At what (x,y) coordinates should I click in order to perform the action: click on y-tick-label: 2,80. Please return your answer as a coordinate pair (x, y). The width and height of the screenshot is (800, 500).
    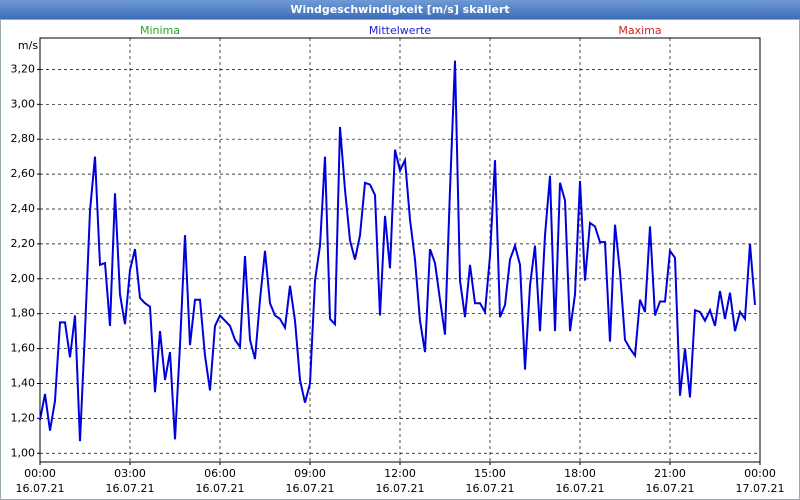
    Looking at the image, I should click on (23, 138).